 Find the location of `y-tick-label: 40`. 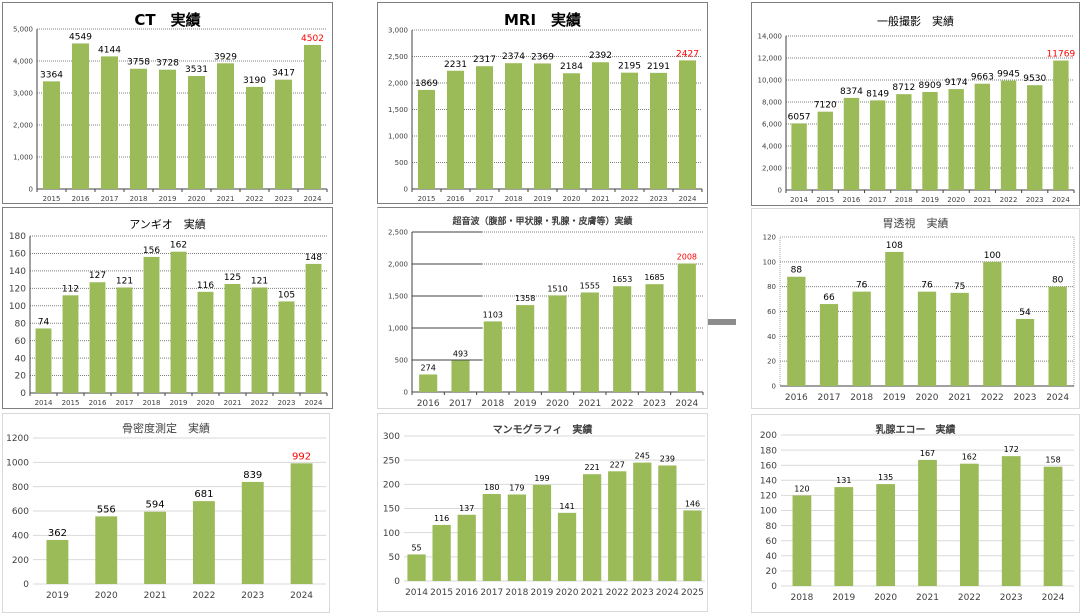

y-tick-label: 40 is located at coordinates (21, 359).